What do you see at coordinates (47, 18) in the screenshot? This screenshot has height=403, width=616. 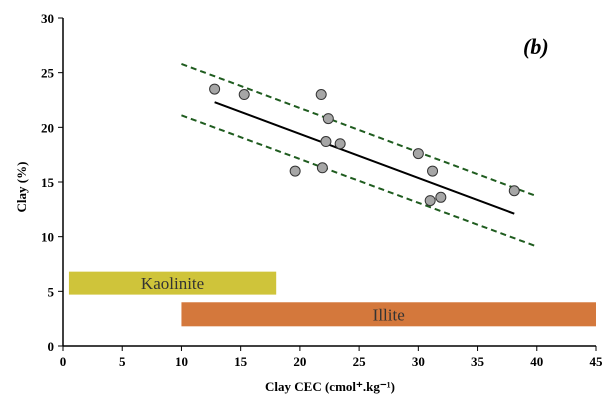 I see `y-tick-label-6: 30` at bounding box center [47, 18].